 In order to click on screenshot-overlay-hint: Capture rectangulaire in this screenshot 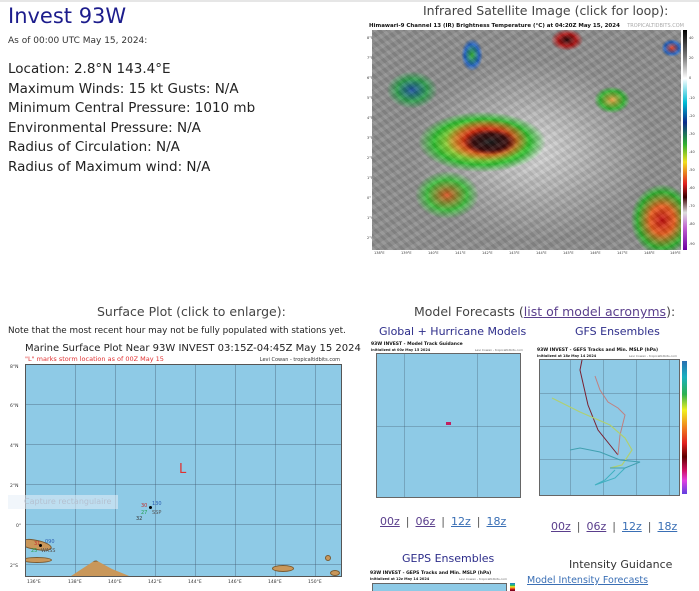, I will do `click(63, 502)`.